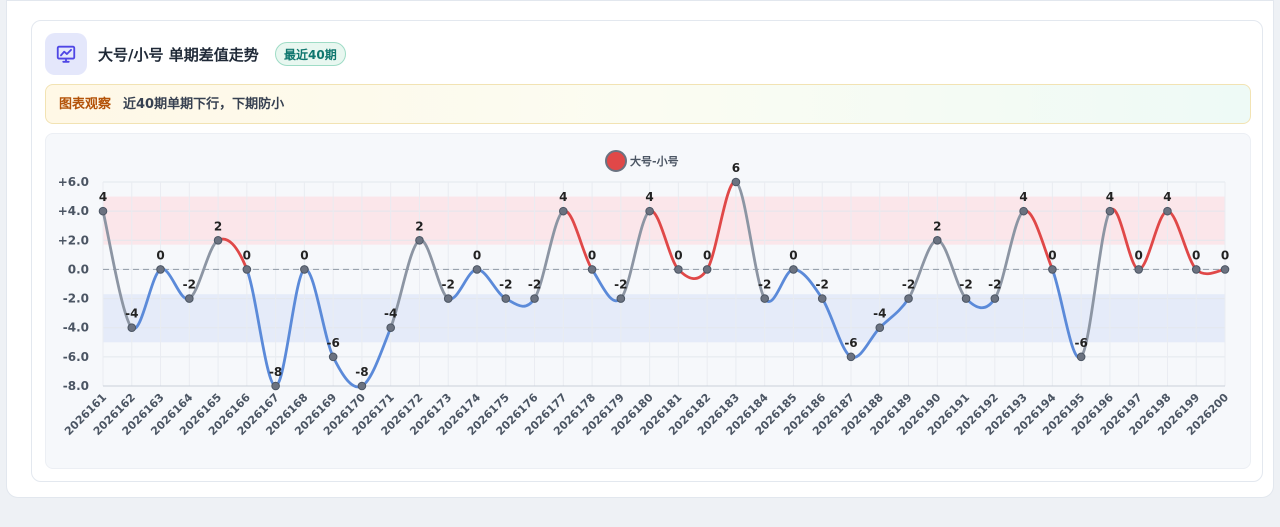 Image resolution: width=1280 pixels, height=527 pixels. What do you see at coordinates (654, 161) in the screenshot?
I see `legend-label: 大号-小号` at bounding box center [654, 161].